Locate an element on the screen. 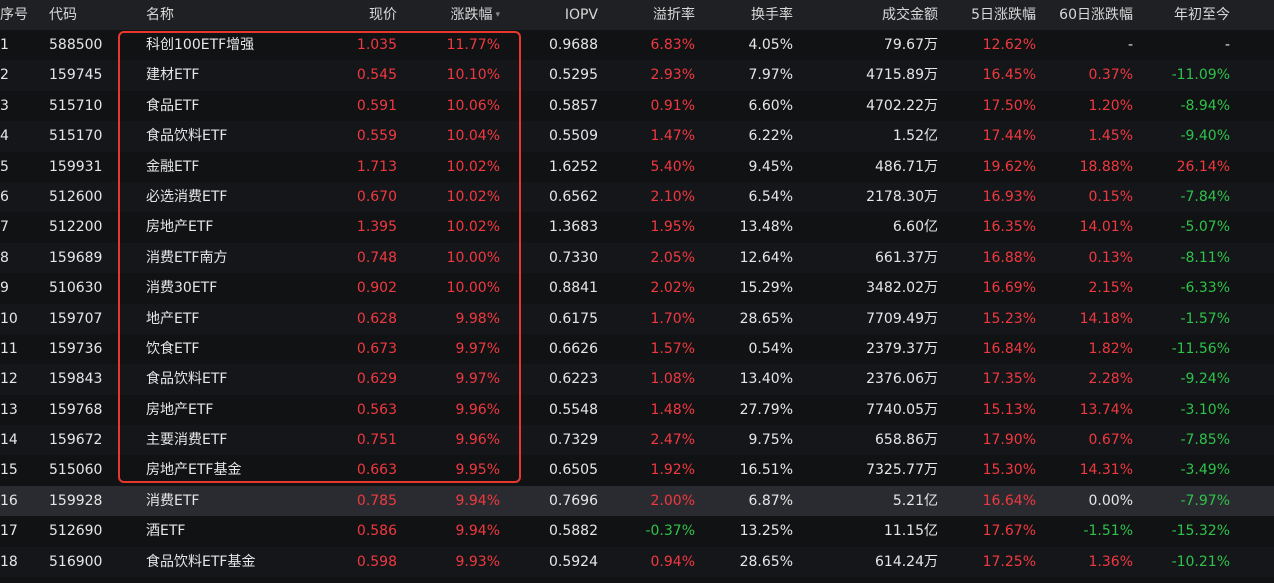  column-header-code: 代码 is located at coordinates (63, 15).